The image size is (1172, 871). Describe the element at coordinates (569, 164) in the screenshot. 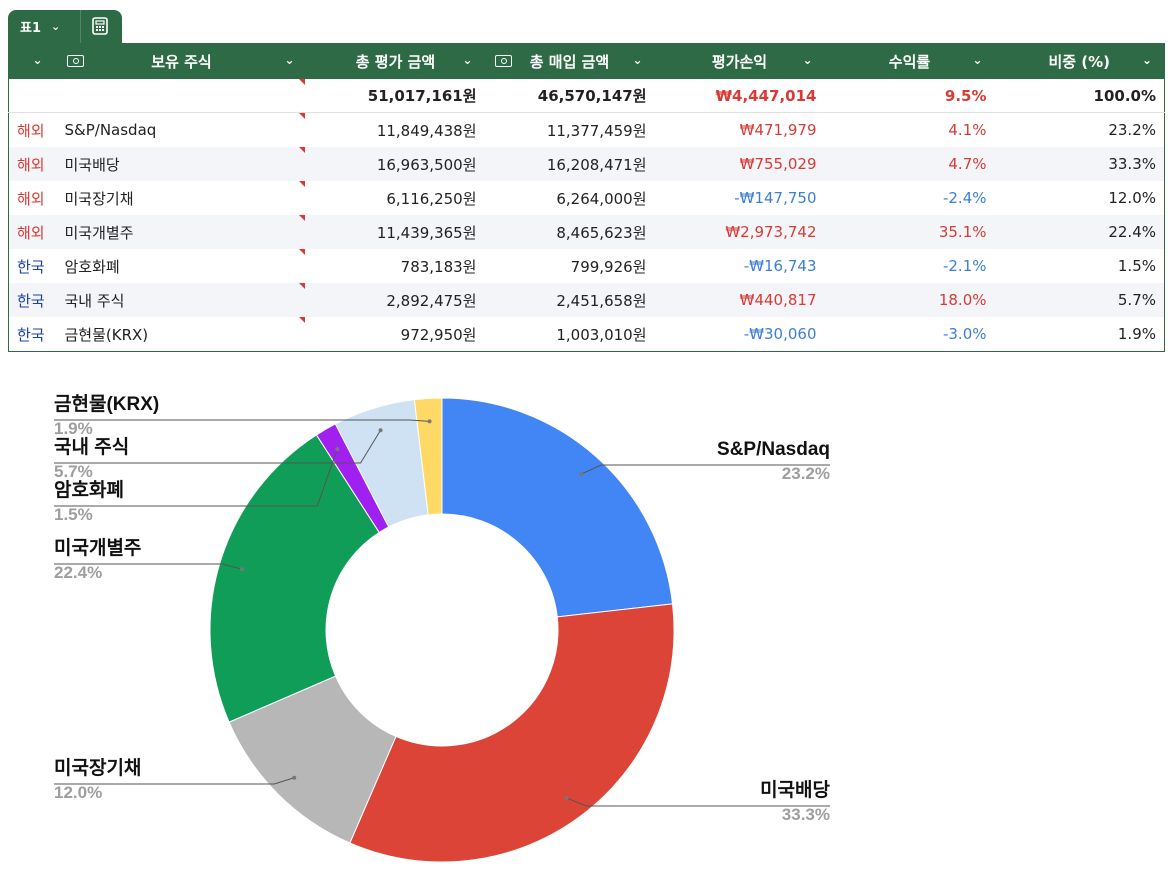

I see `purchase-amount-cell: 16,208,471원` at that location.